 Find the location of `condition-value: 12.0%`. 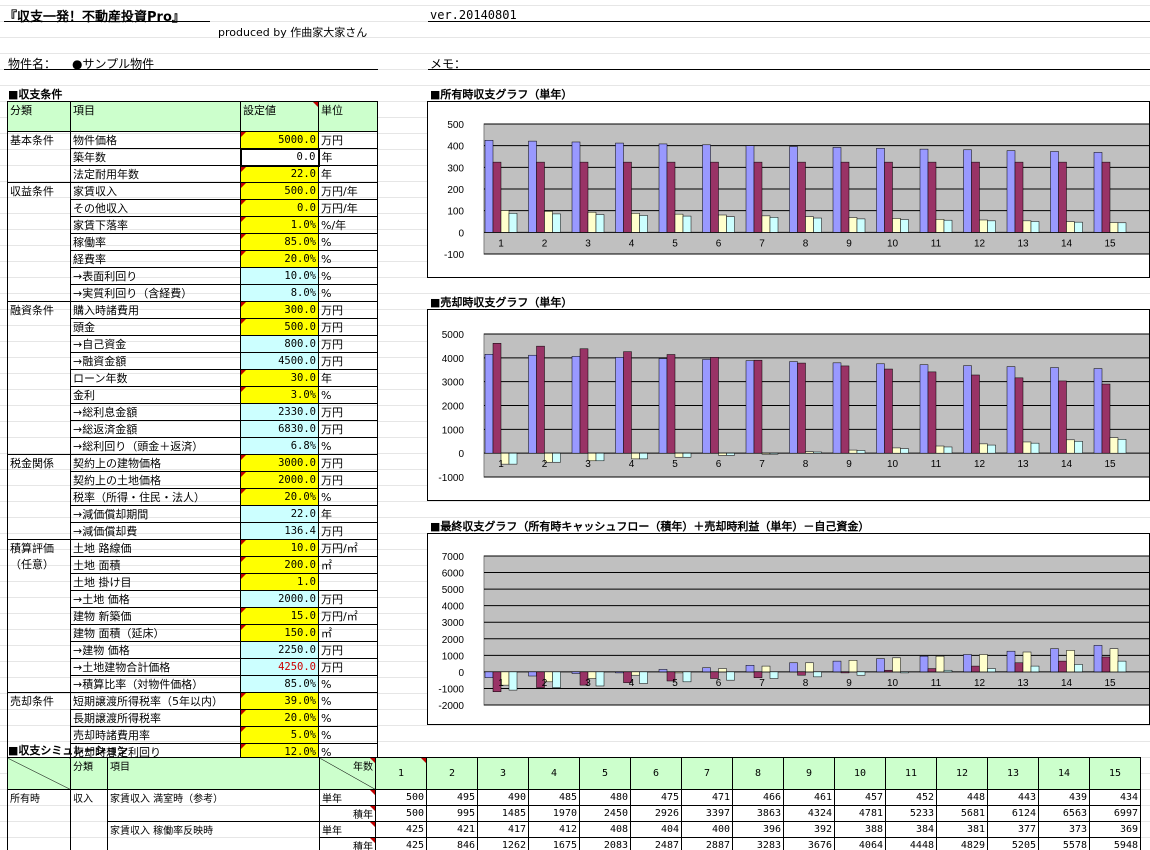

condition-value: 12.0% is located at coordinates (279, 752).